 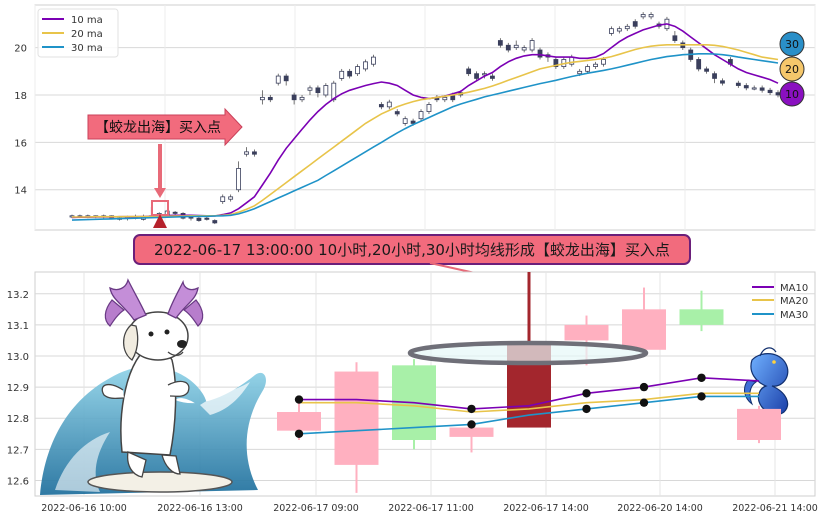 I want to click on blue-dragon-illustration, so click(x=766, y=381).